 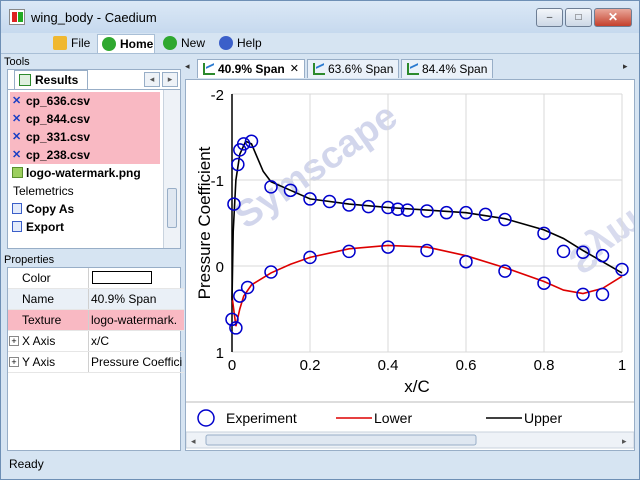 I want to click on x-tick-label: 0.6, so click(x=466, y=365).